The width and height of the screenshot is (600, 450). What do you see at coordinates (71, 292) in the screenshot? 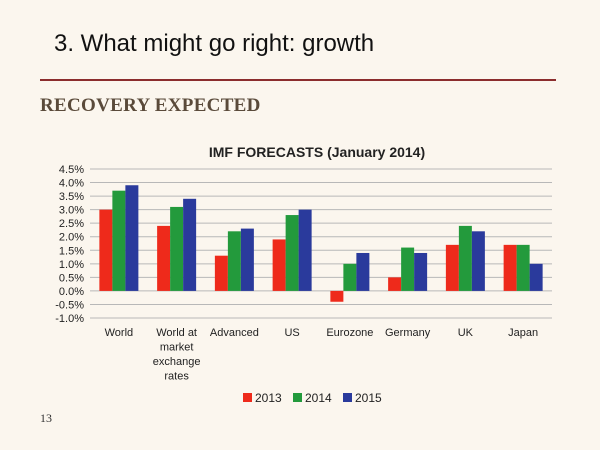
I see `y-tick-label: 0.0%` at bounding box center [71, 292].